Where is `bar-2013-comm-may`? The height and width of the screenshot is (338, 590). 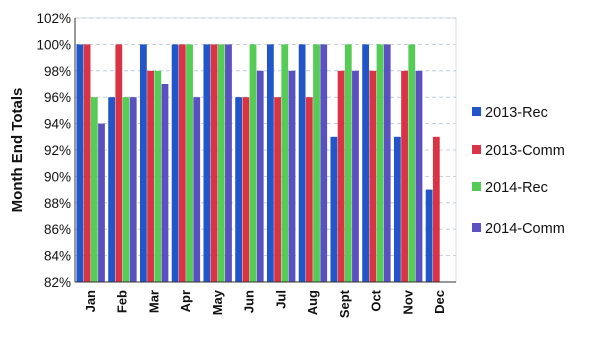
bar-2013-comm-may is located at coordinates (214, 163).